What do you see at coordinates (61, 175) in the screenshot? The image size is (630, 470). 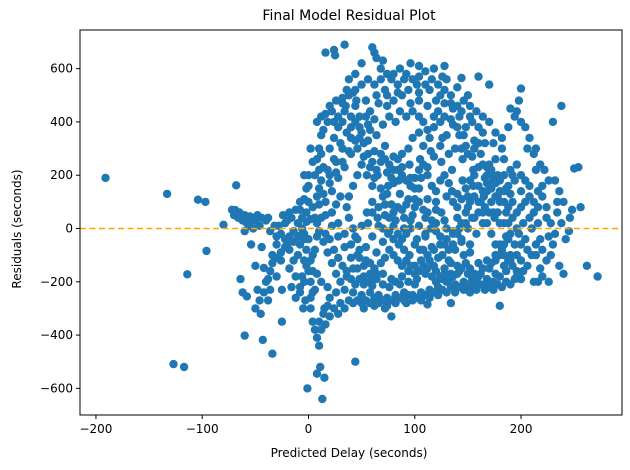 I see `y-tick-label: 200` at bounding box center [61, 175].